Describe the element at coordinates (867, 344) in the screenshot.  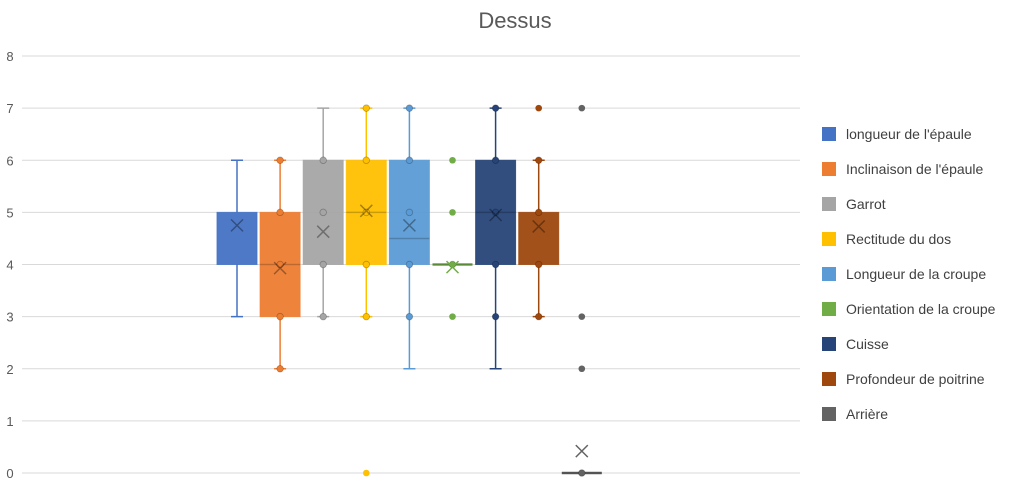
I see `legend-label: Cuisse` at that location.